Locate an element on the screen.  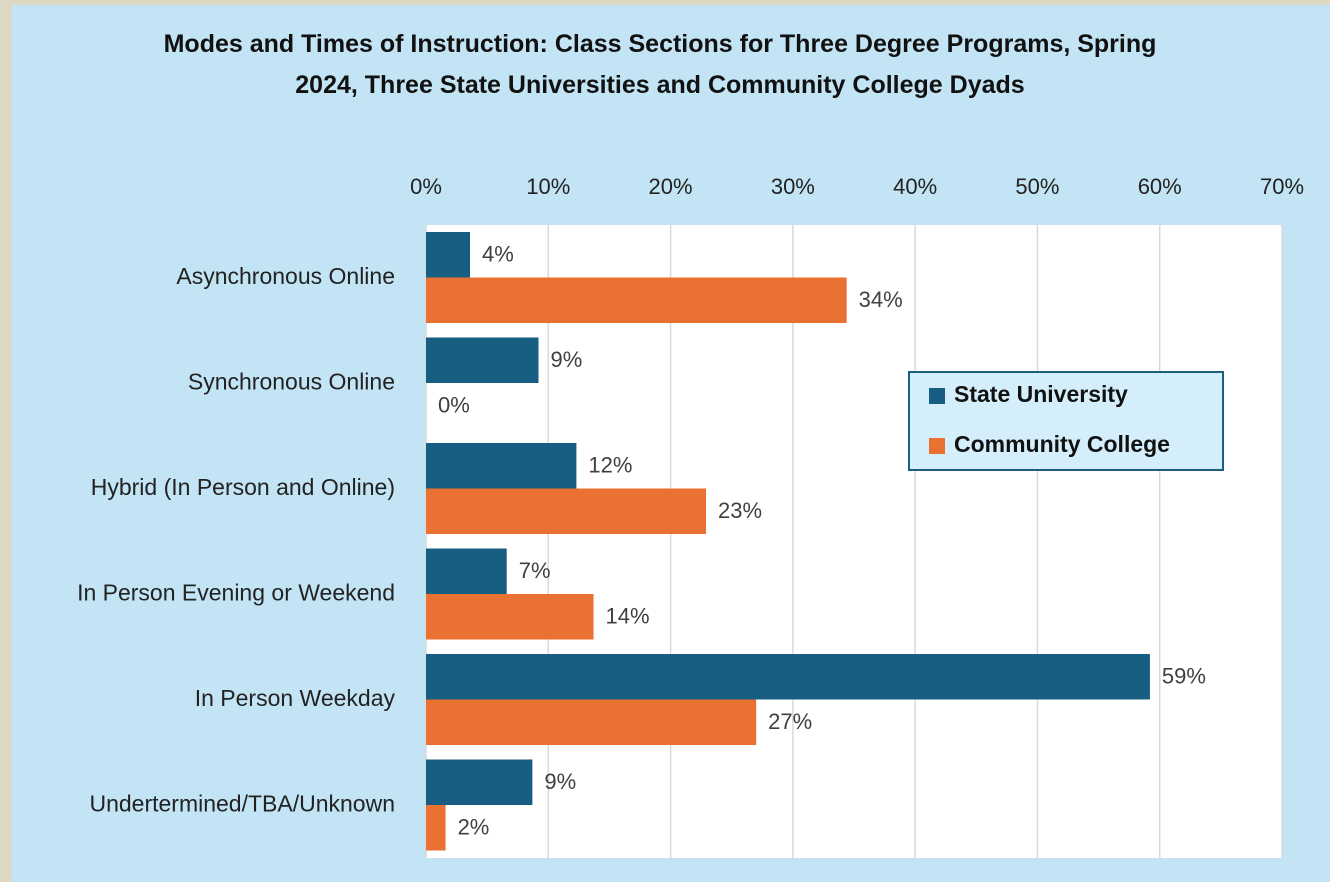
data-label: 59% is located at coordinates (1184, 676).